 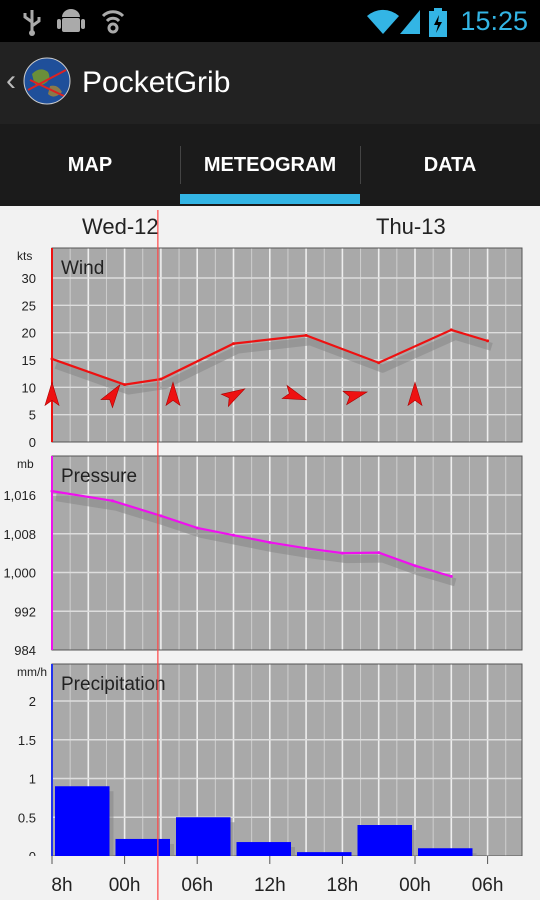 I want to click on y-tick-label: 992, so click(x=25, y=611).